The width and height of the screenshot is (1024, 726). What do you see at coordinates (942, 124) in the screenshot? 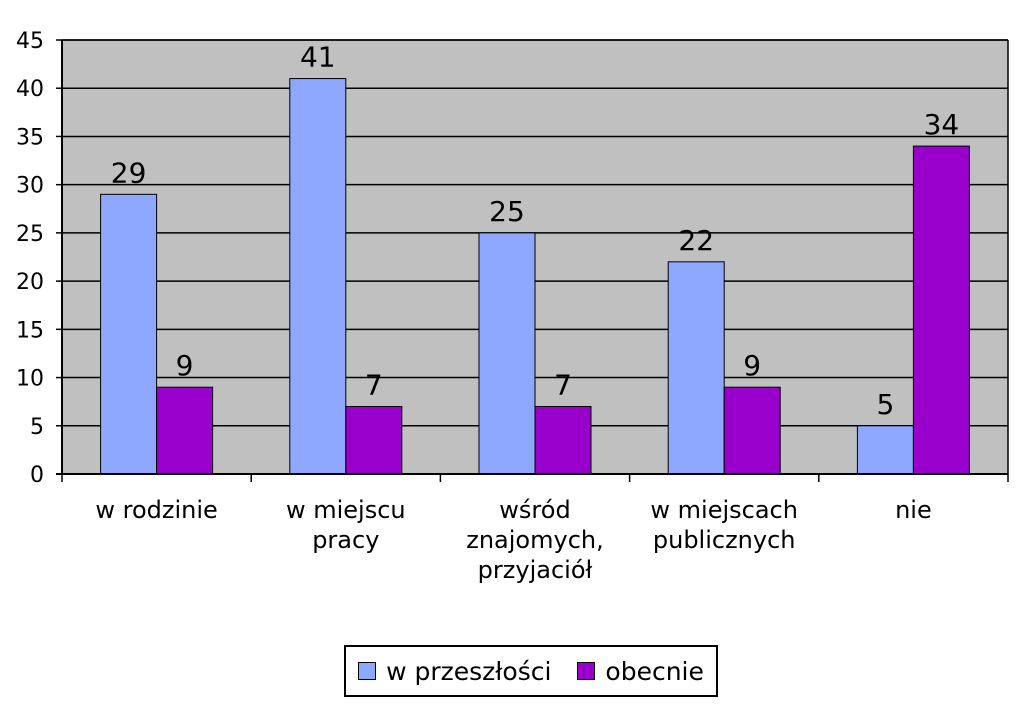
I see `data-label: 34` at bounding box center [942, 124].